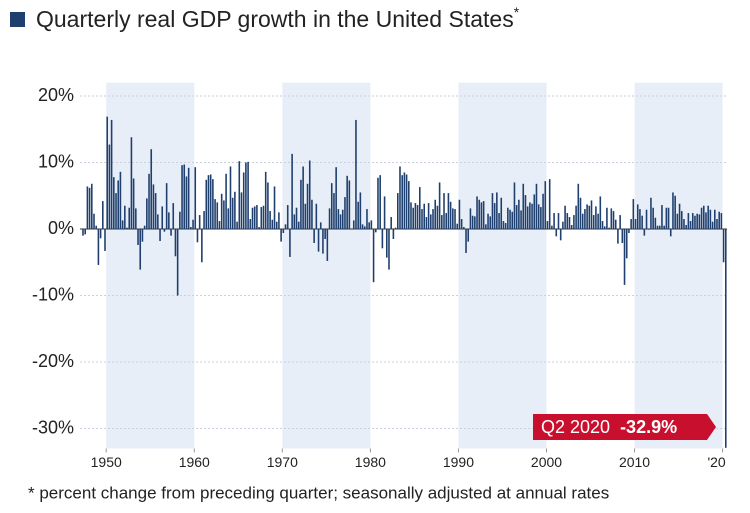  What do you see at coordinates (61, 228) in the screenshot?
I see `y-tick-label: 0%` at bounding box center [61, 228].